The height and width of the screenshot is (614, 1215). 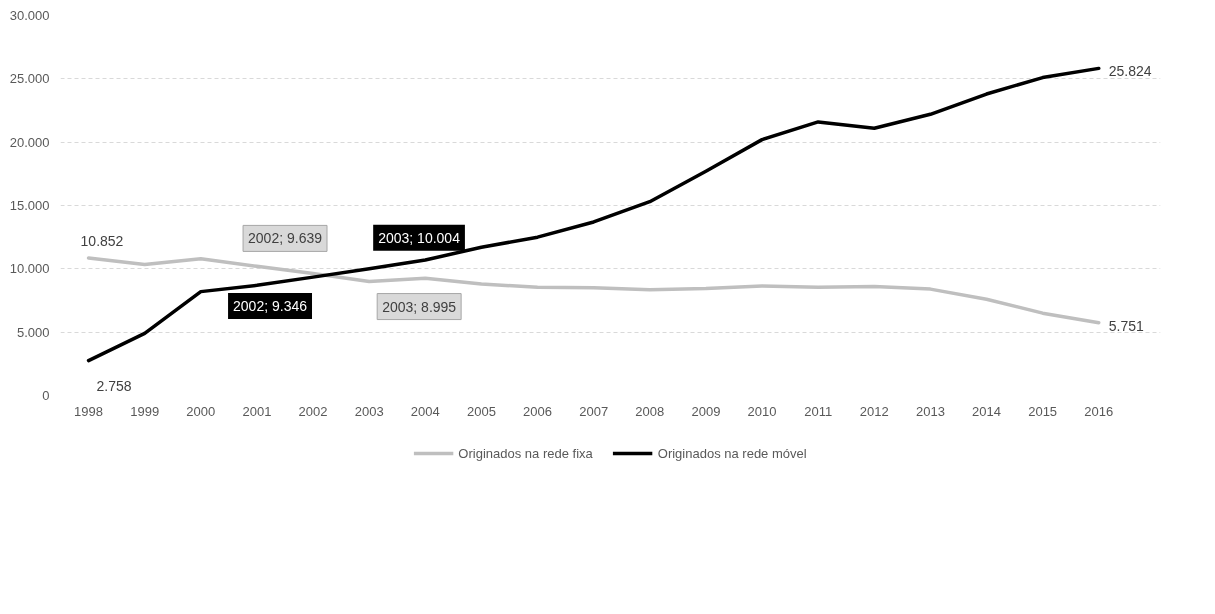 What do you see at coordinates (29, 142) in the screenshot?
I see `y-tick-label: 20.000` at bounding box center [29, 142].